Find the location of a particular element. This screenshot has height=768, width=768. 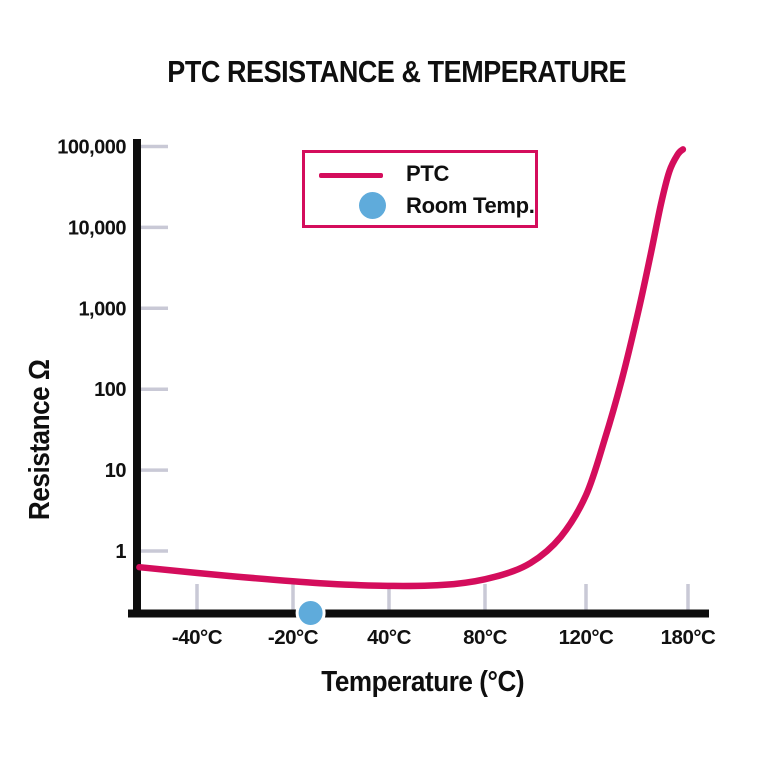

chart-title-text: PTC RESISTANCE & TEMPERATURE is located at coordinates (397, 71).